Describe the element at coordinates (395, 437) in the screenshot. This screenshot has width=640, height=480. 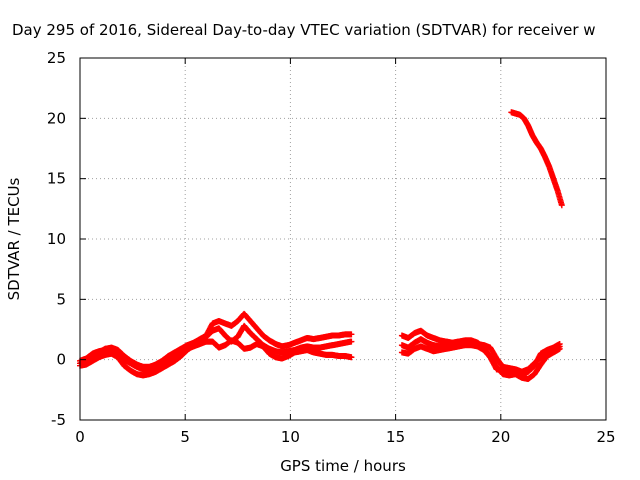
I see `x-tick-label: 15` at that location.